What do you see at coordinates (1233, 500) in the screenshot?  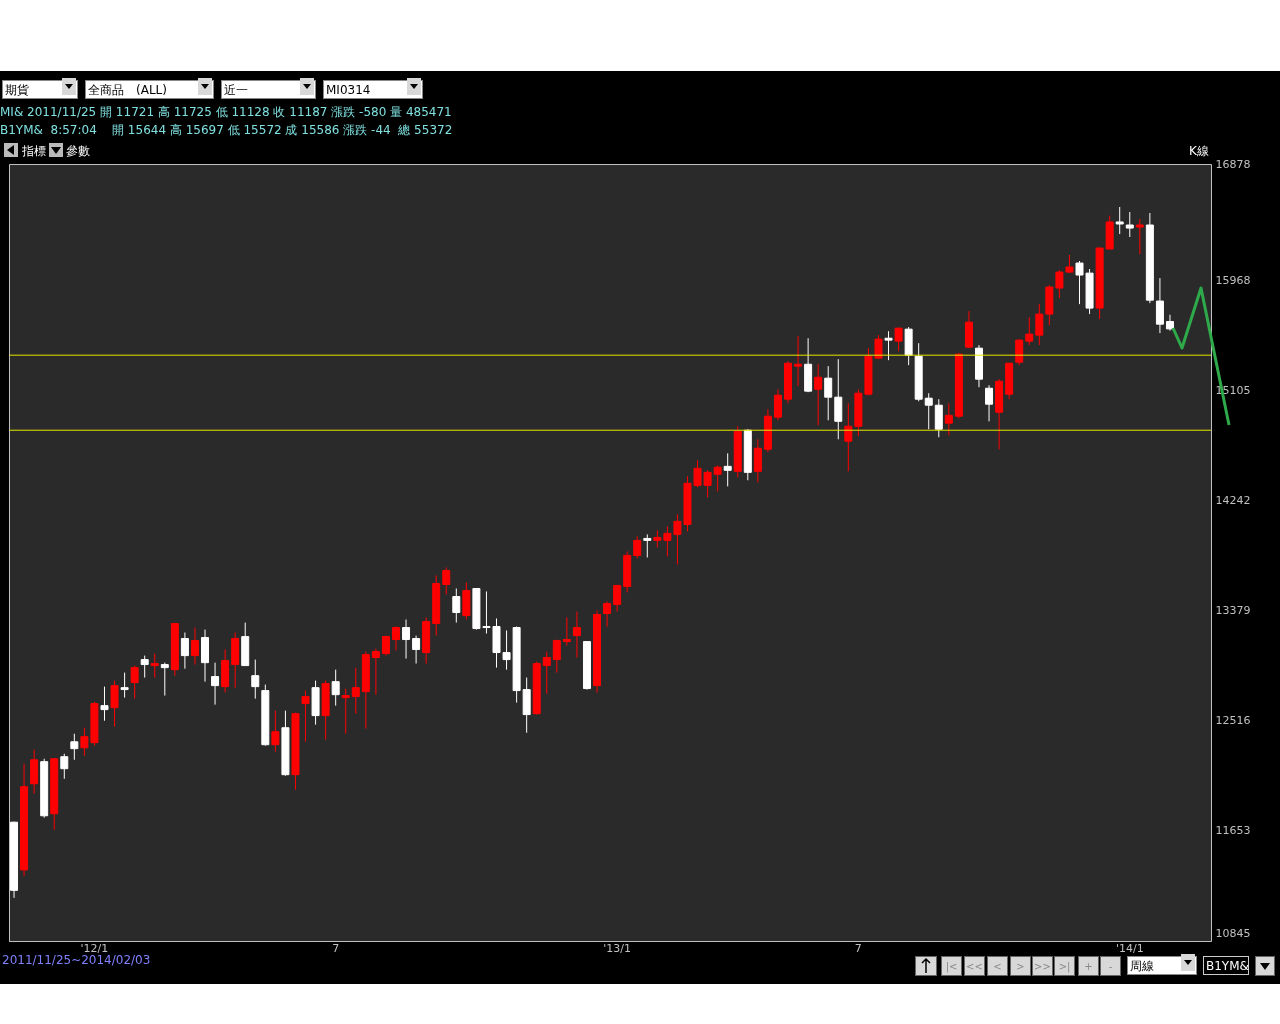 I see `y-tick-label: 14242` at bounding box center [1233, 500].